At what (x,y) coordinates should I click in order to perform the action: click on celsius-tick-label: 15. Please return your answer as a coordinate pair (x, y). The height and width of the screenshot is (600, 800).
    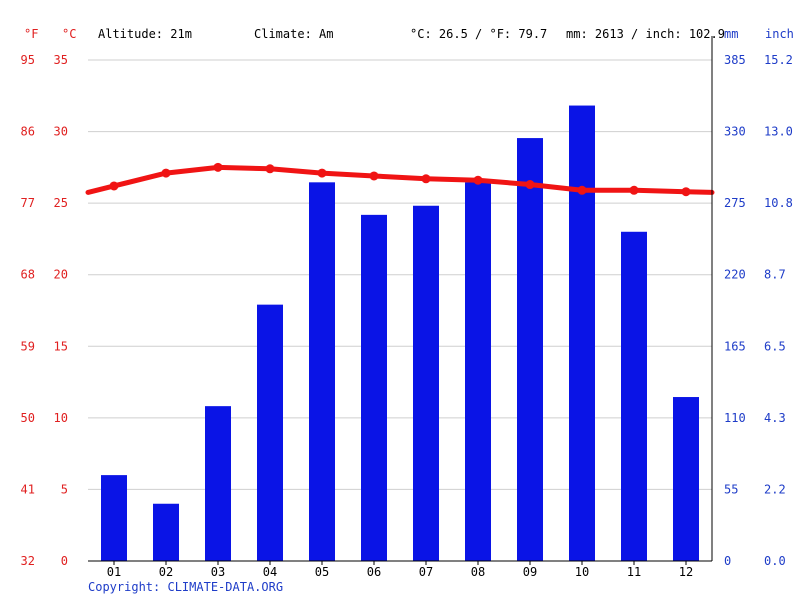
    Looking at the image, I should click on (61, 346).